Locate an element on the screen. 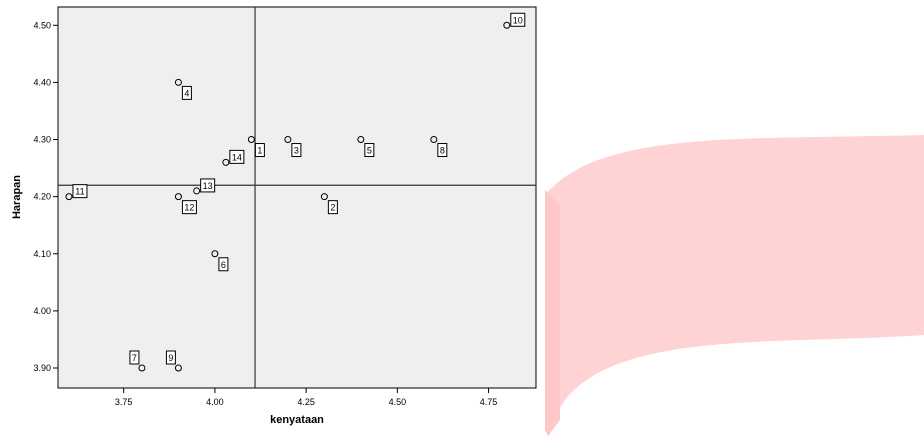 The width and height of the screenshot is (924, 439). x-tick-label: 4.50 is located at coordinates (398, 402).